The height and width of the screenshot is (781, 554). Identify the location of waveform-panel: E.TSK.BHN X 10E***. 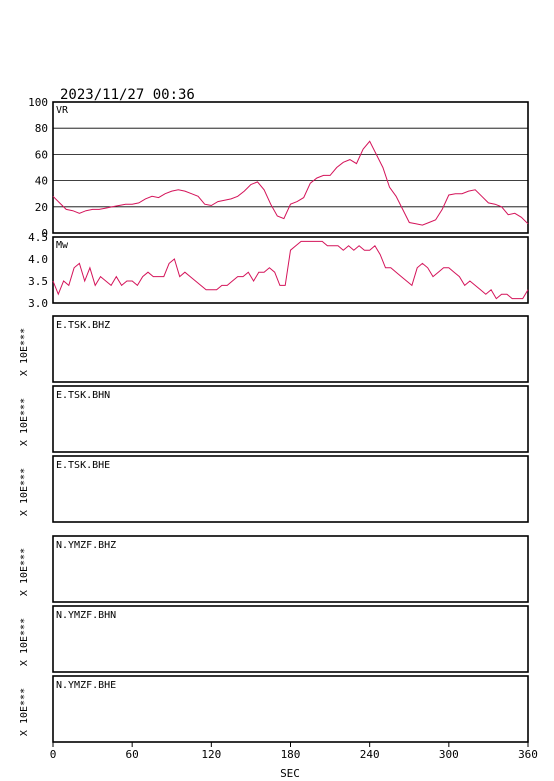
(274, 419).